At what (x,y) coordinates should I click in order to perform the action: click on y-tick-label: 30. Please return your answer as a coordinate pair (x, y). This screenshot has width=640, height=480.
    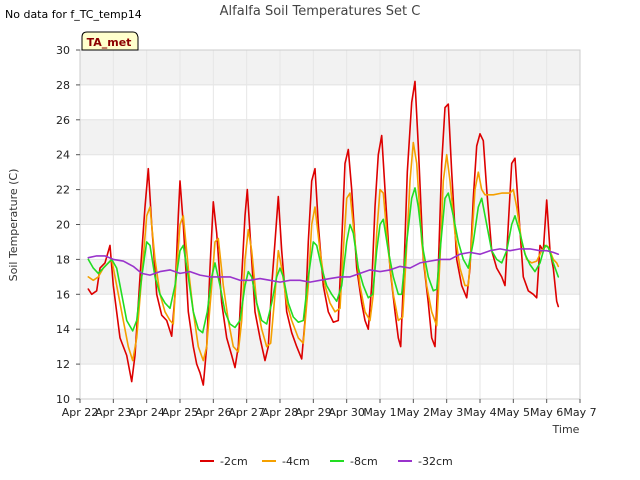
    Looking at the image, I should click on (63, 50).